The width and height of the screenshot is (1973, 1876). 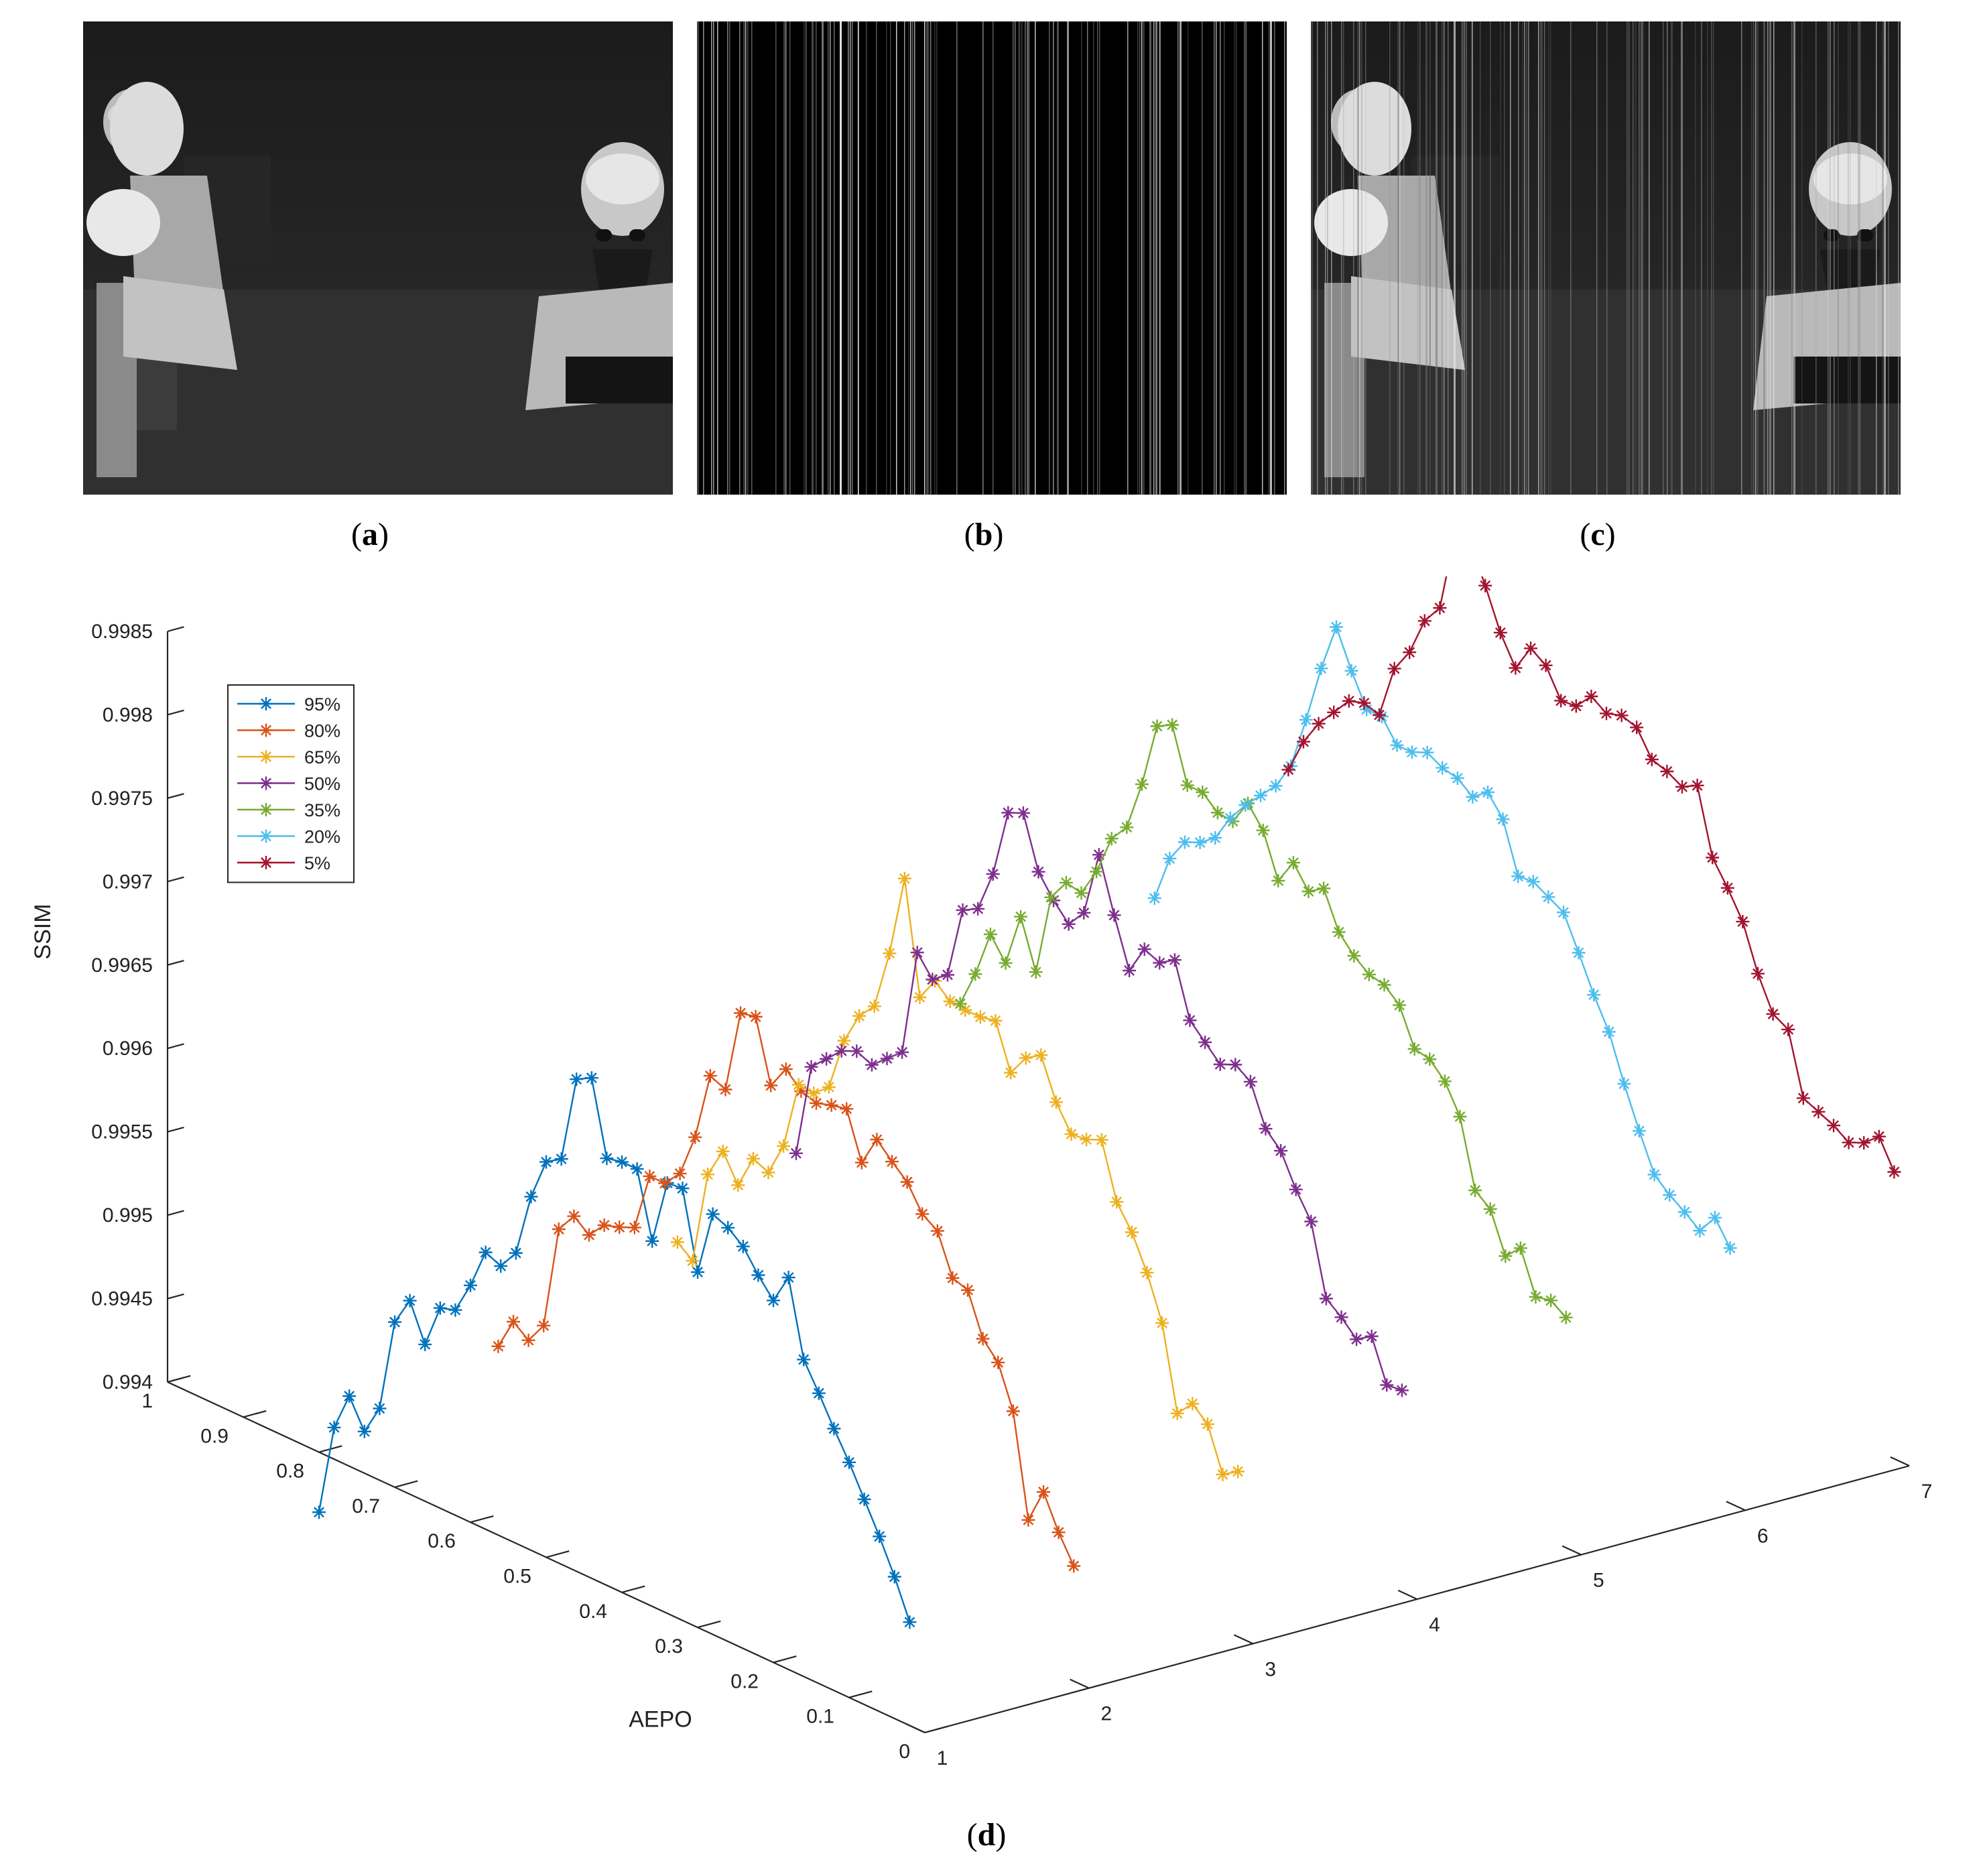 What do you see at coordinates (904, 1752) in the screenshot?
I see `y-tick-label: 0` at bounding box center [904, 1752].